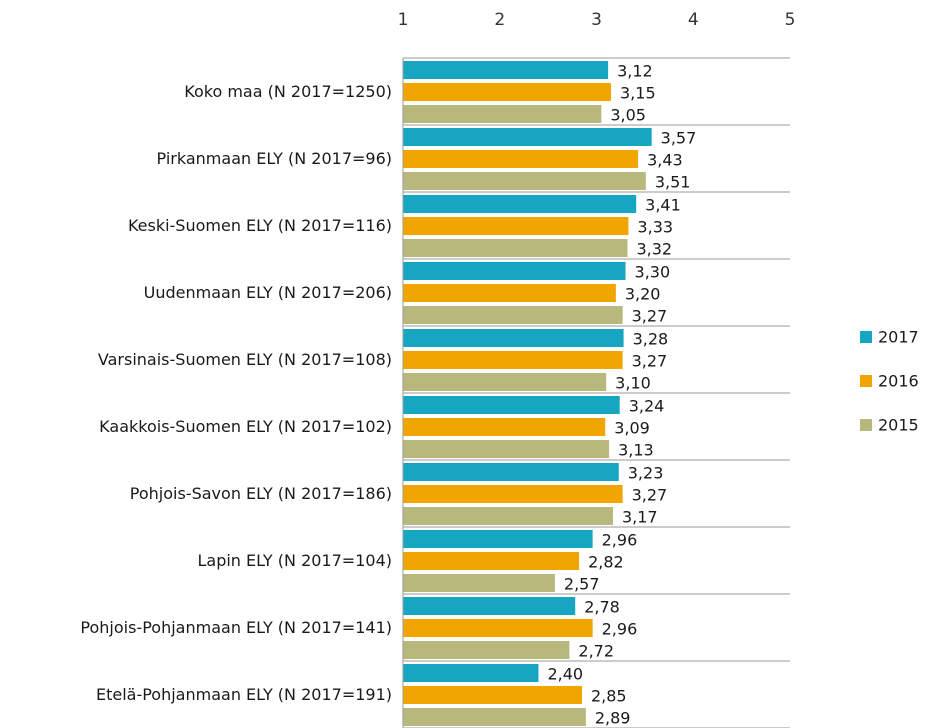 The image size is (933, 728). What do you see at coordinates (679, 138) in the screenshot?
I see `value-label: 3,57` at bounding box center [679, 138].